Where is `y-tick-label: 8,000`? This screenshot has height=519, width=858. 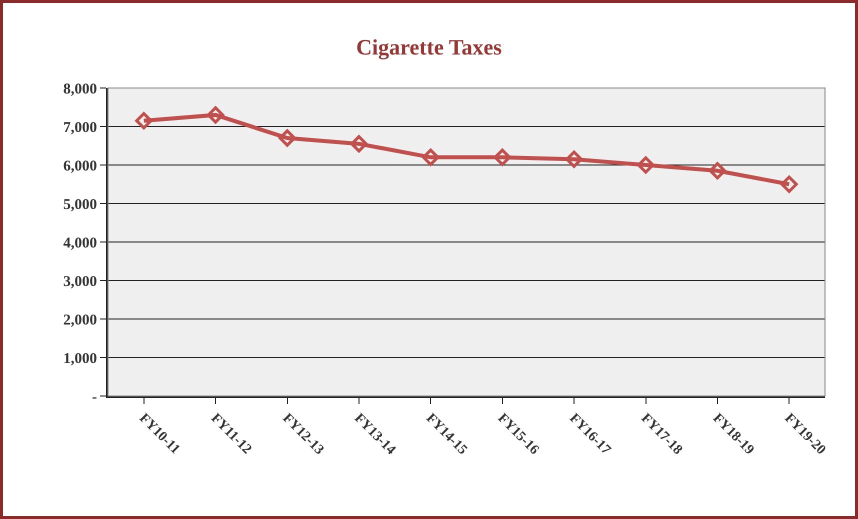
y-tick-label: 8,000 is located at coordinates (80, 89).